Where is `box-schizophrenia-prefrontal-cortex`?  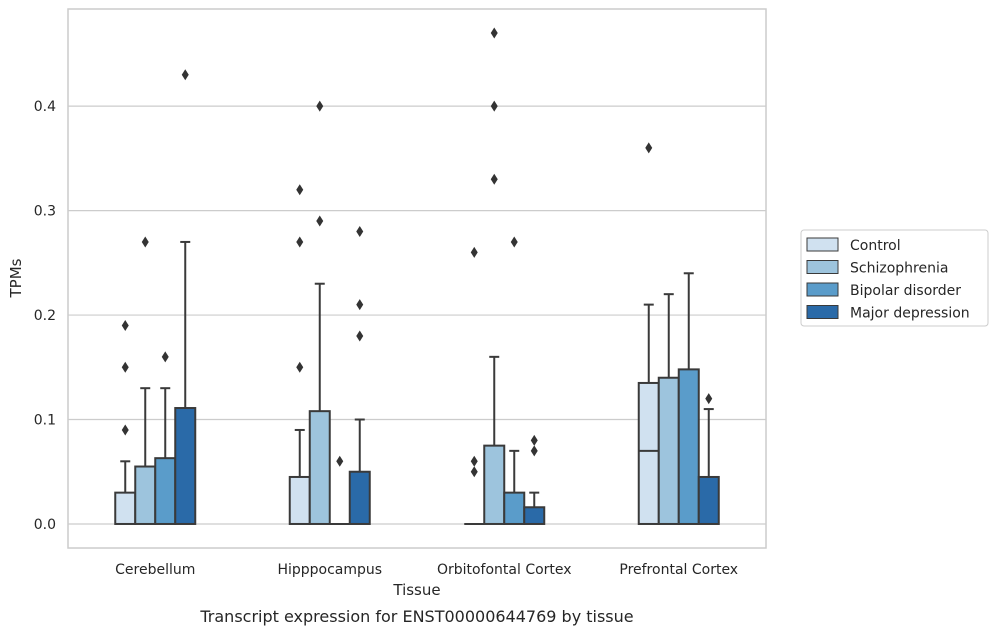
box-schizophrenia-prefrontal-cortex is located at coordinates (668, 409).